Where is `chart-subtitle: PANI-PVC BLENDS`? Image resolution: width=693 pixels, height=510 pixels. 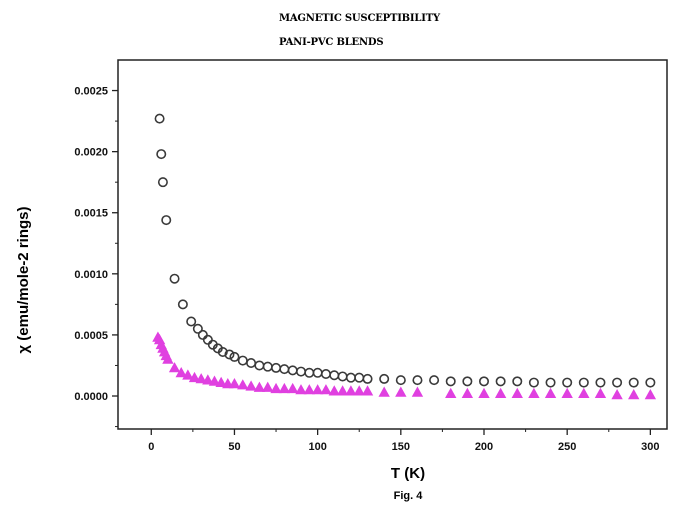
chart-subtitle: PANI-PVC BLENDS is located at coordinates (331, 42).